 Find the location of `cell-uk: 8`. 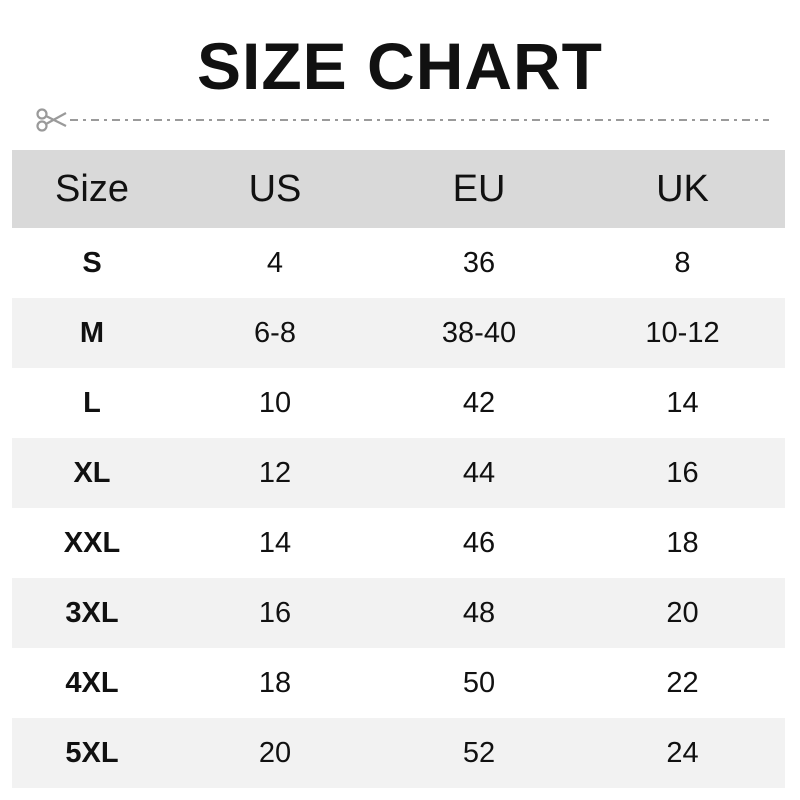

cell-uk: 8 is located at coordinates (682, 262).